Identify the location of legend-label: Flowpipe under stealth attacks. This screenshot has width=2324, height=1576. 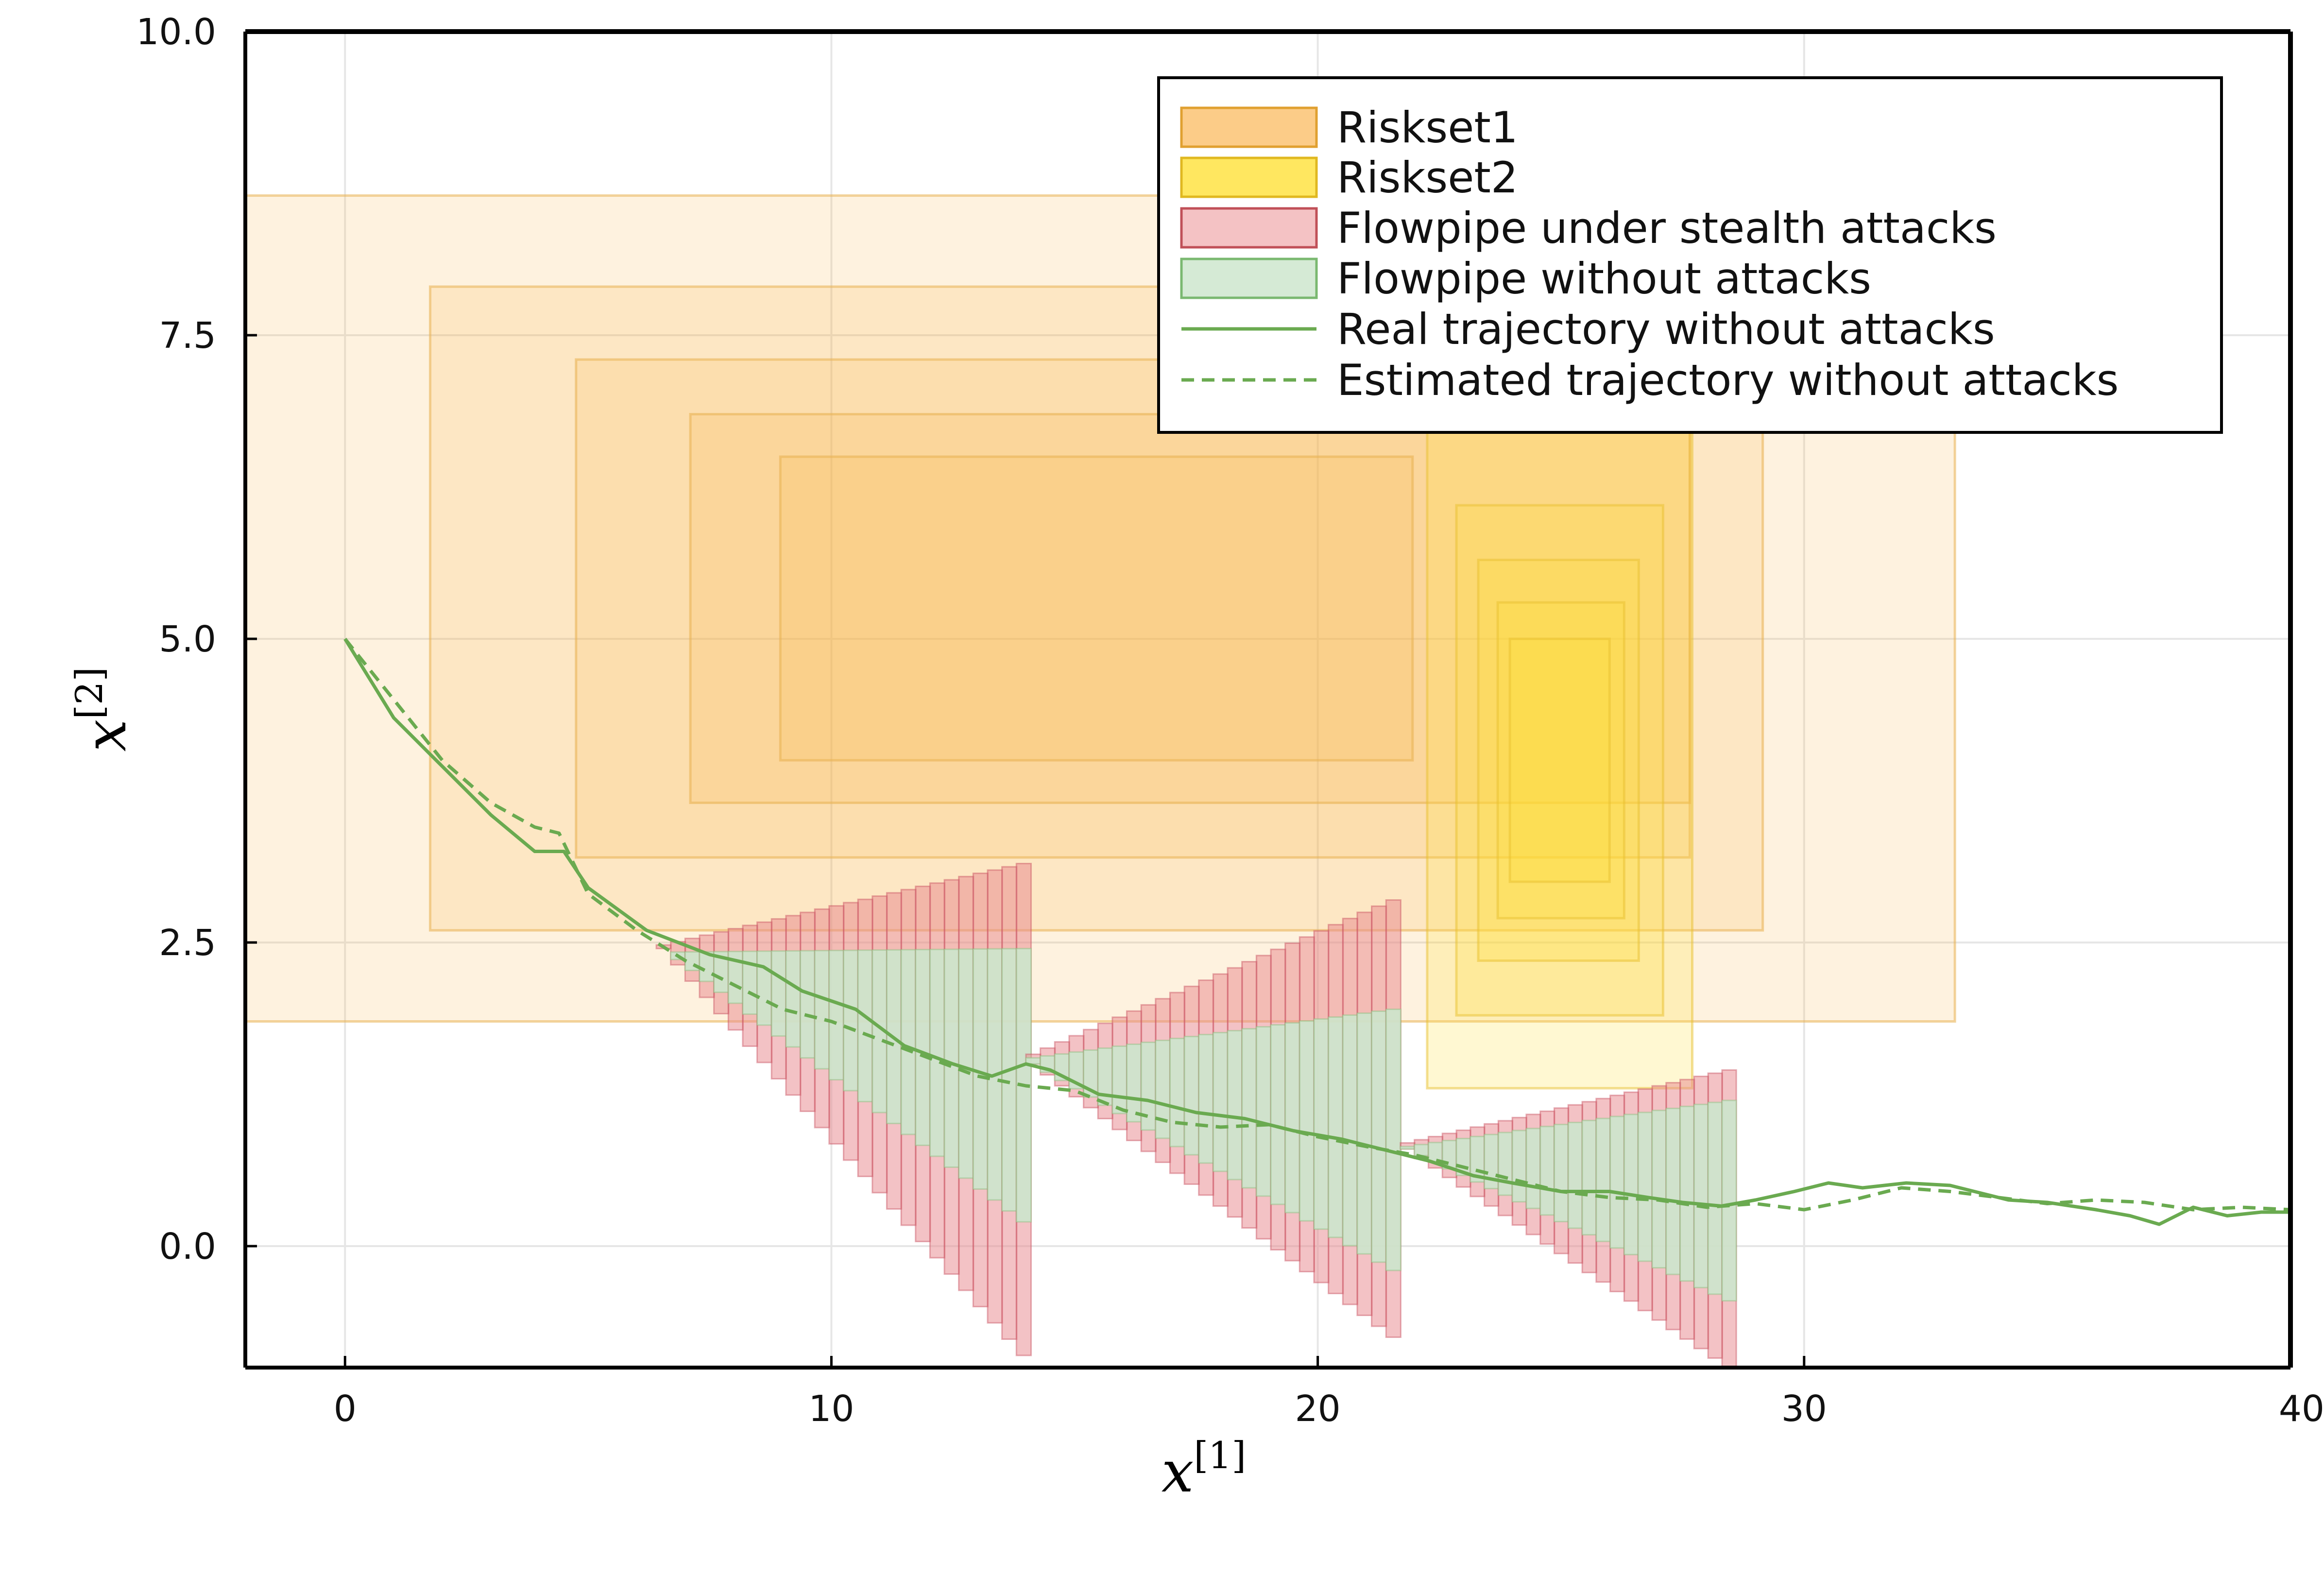
(1667, 228).